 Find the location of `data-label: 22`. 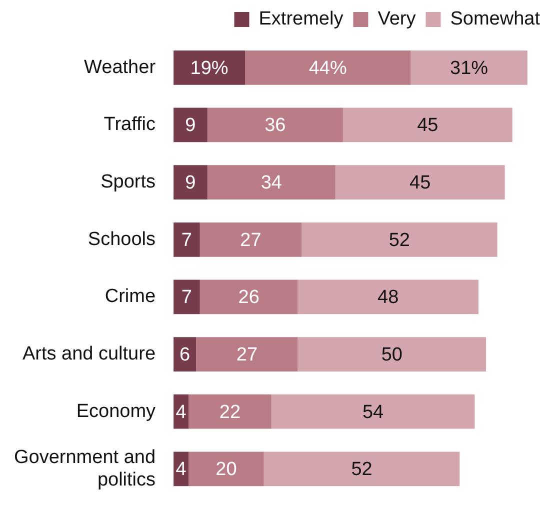

data-label: 22 is located at coordinates (230, 412).